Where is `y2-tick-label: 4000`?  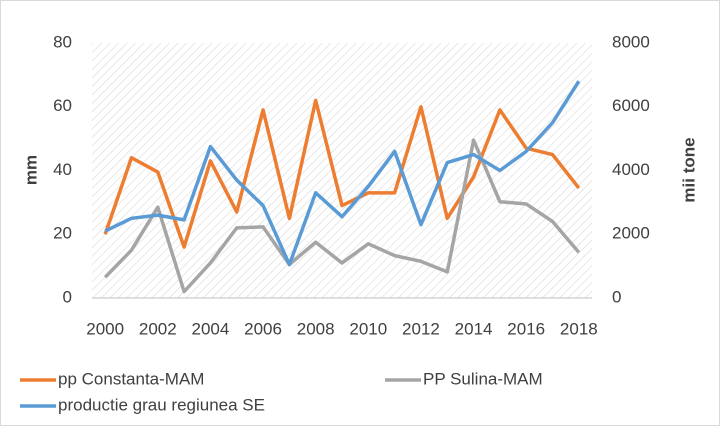 y2-tick-label: 4000 is located at coordinates (631, 169).